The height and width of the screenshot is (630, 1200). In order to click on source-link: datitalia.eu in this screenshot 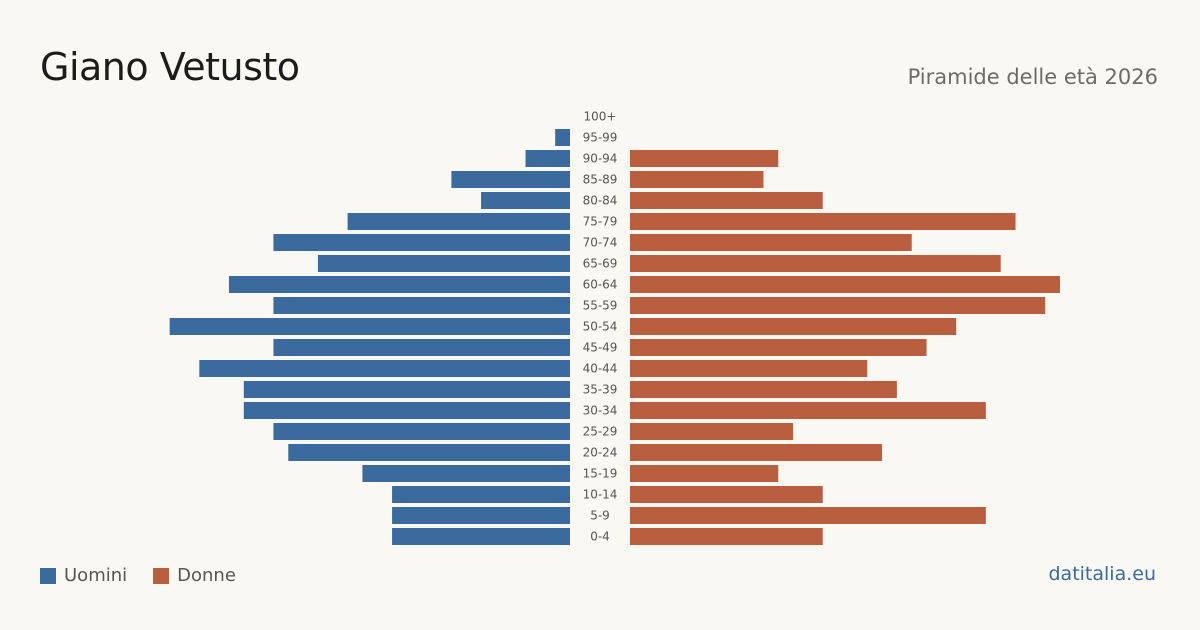, I will do `click(1102, 574)`.